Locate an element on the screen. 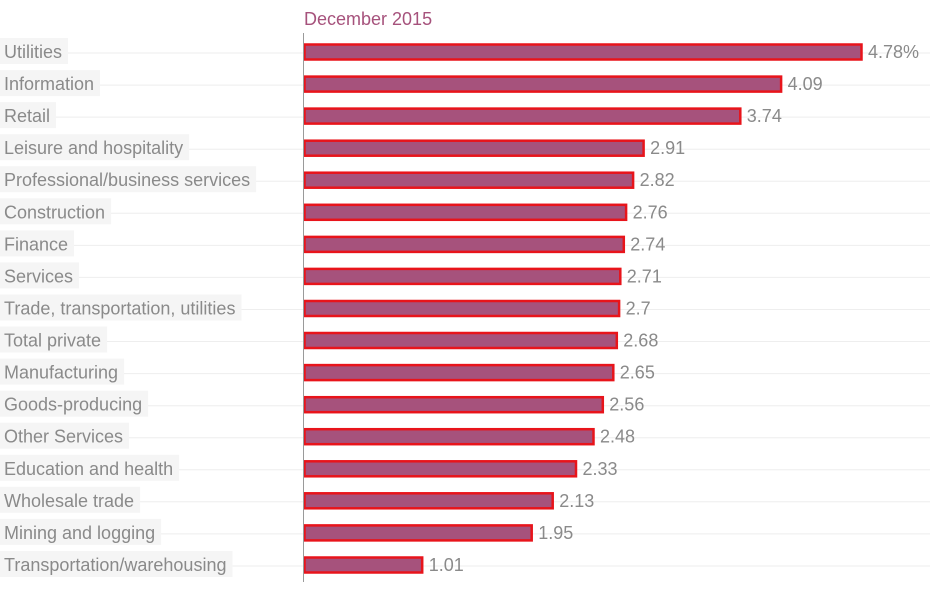  category-label: Professional/business services is located at coordinates (127, 180).